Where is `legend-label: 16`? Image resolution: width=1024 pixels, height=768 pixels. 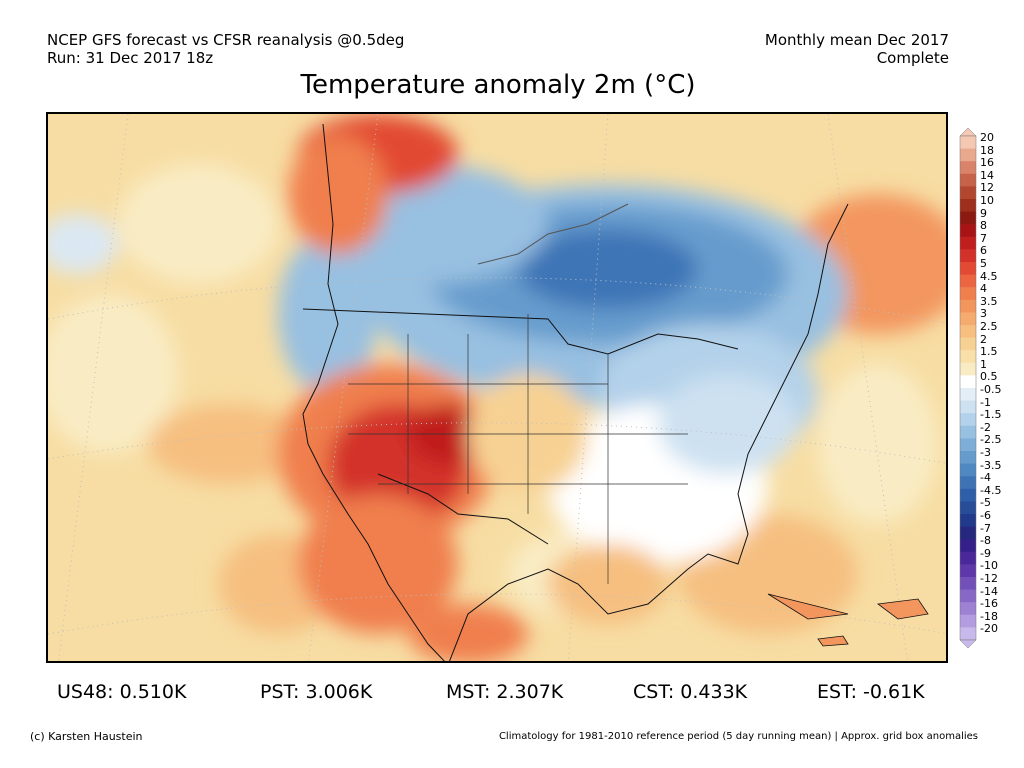 legend-label: 16 is located at coordinates (987, 163).